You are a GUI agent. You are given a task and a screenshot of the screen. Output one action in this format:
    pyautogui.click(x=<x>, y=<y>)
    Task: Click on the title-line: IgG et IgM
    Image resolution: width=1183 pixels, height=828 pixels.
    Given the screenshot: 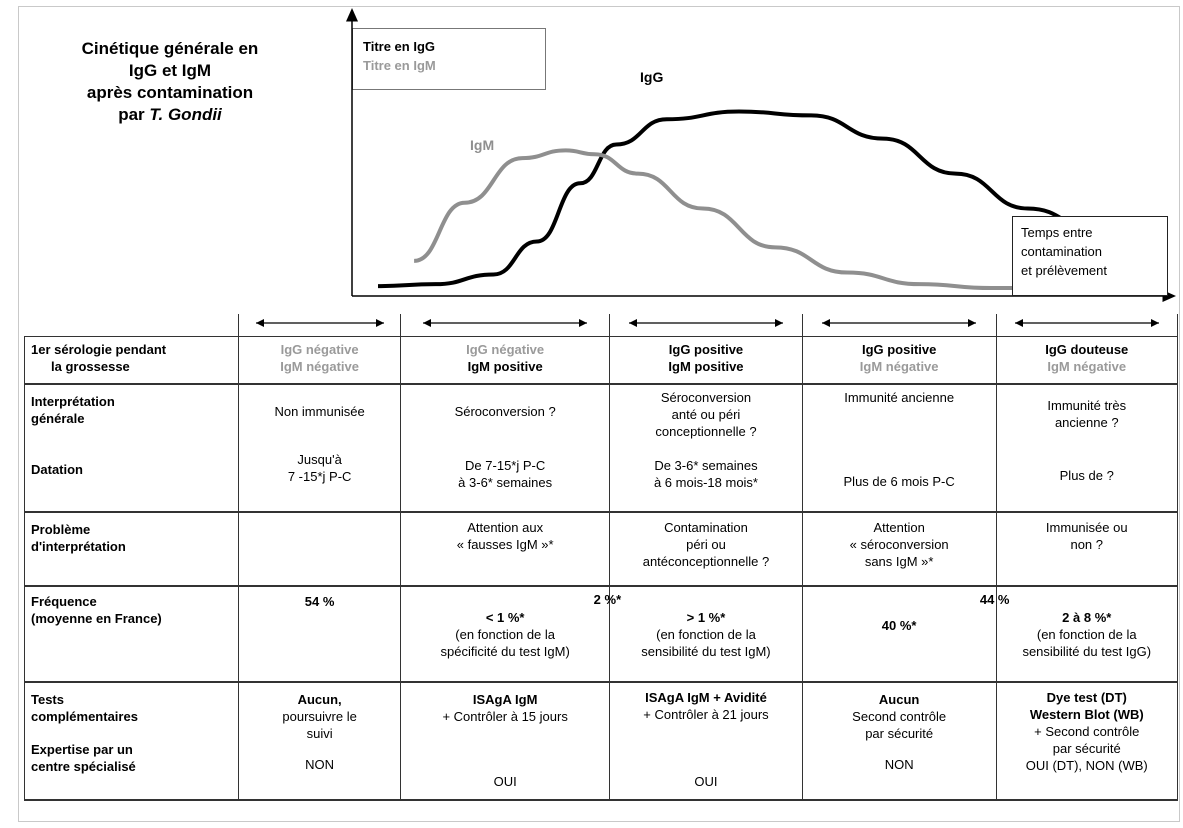 What is the action you would take?
    pyautogui.click(x=170, y=70)
    